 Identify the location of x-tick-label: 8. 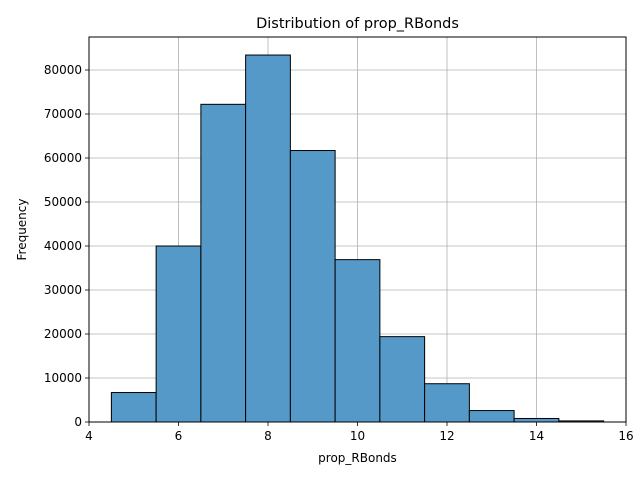
(268, 436).